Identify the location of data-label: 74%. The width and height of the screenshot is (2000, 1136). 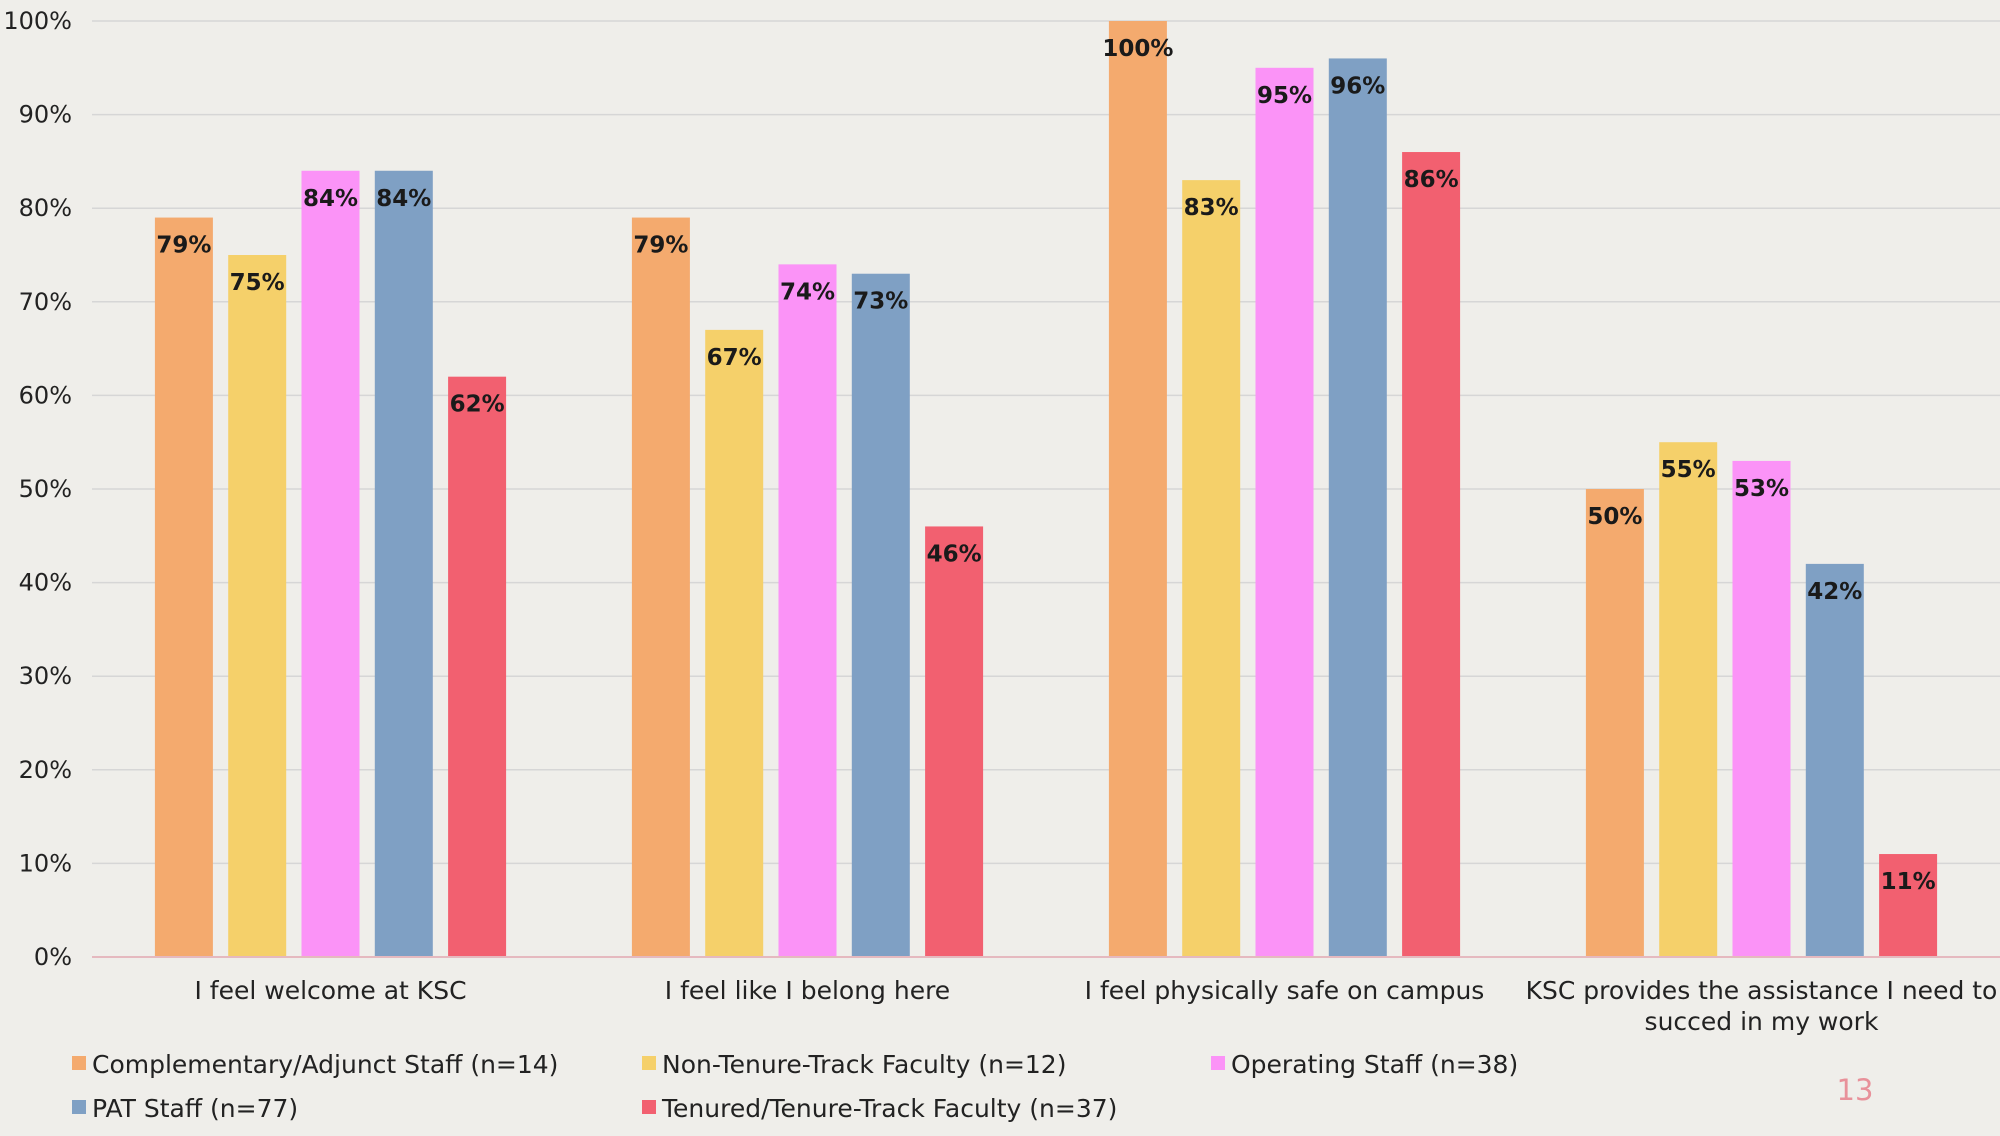
(807, 292).